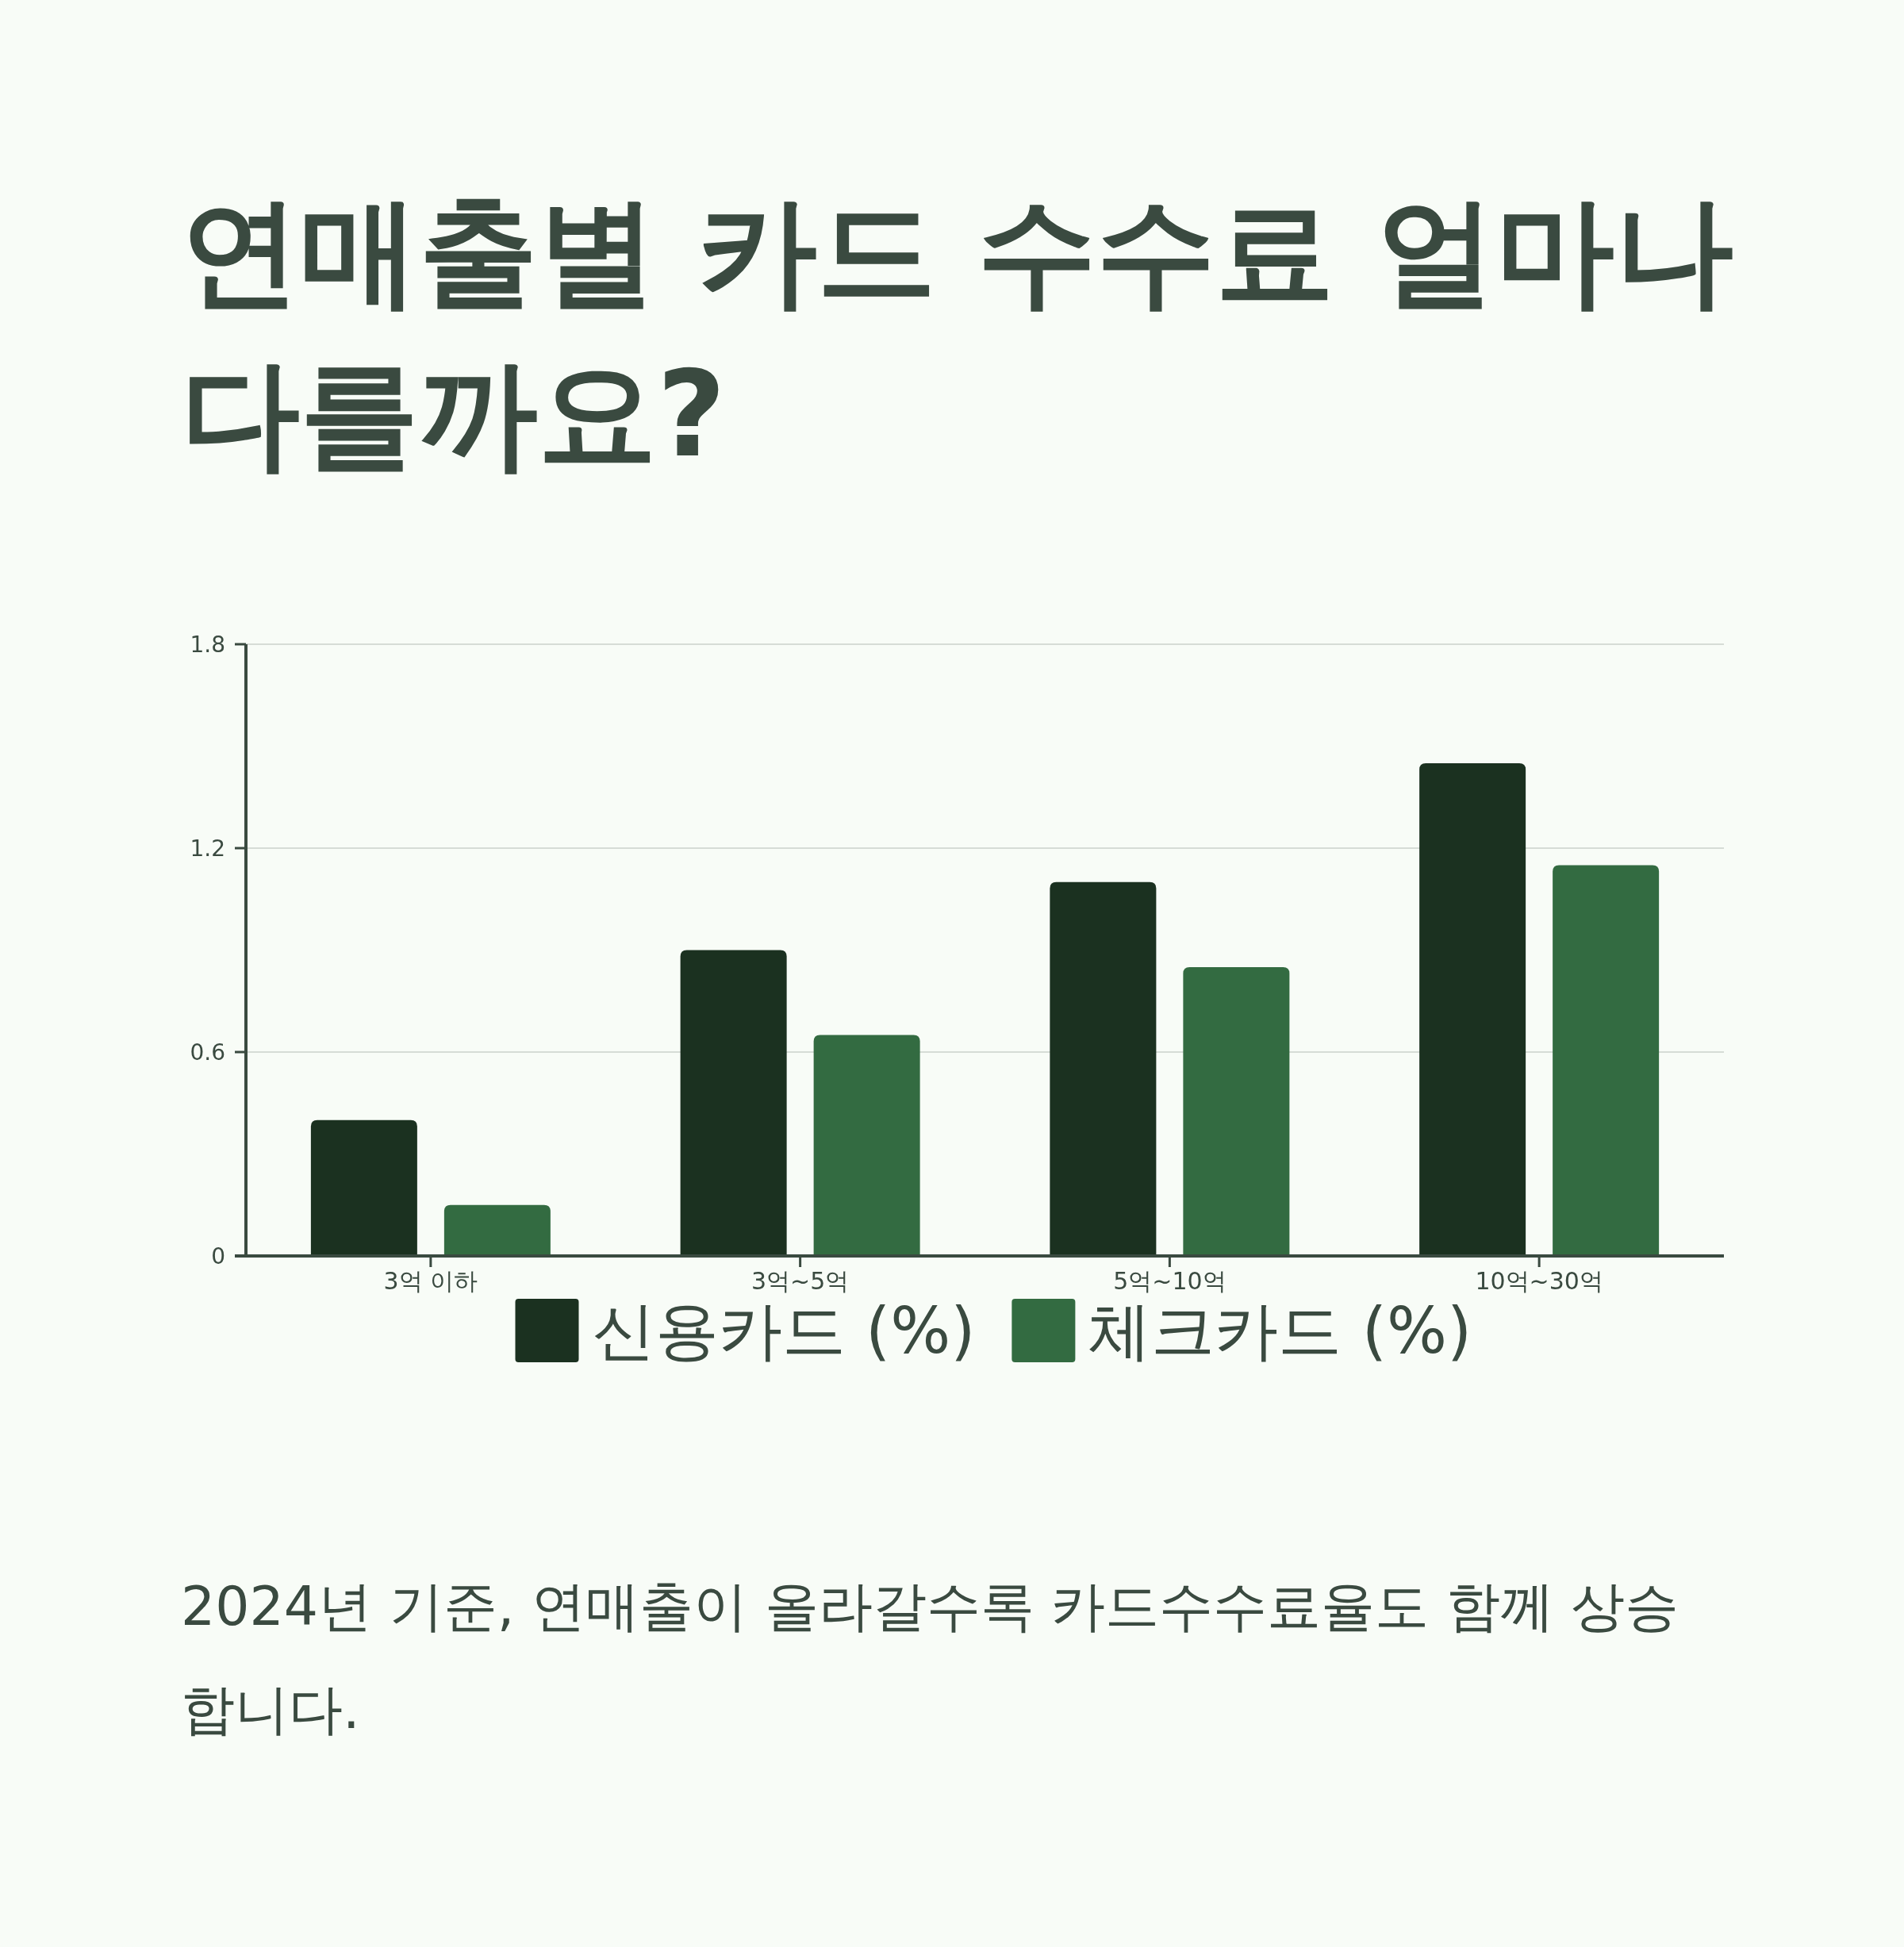 The height and width of the screenshot is (1947, 1904). Describe the element at coordinates (207, 848) in the screenshot. I see `y-tick-label: 1.2` at that location.